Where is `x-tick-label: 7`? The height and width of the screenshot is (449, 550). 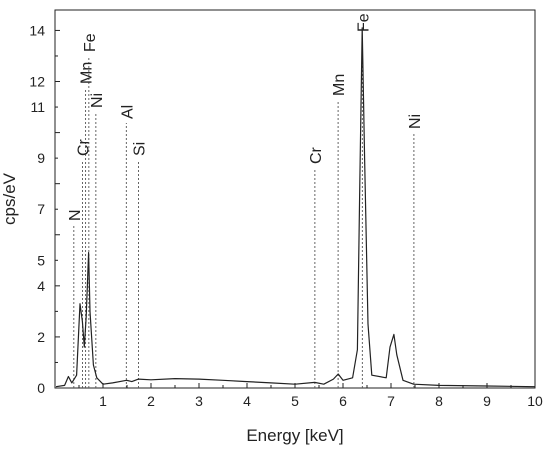 x-tick-label: 7 is located at coordinates (391, 401).